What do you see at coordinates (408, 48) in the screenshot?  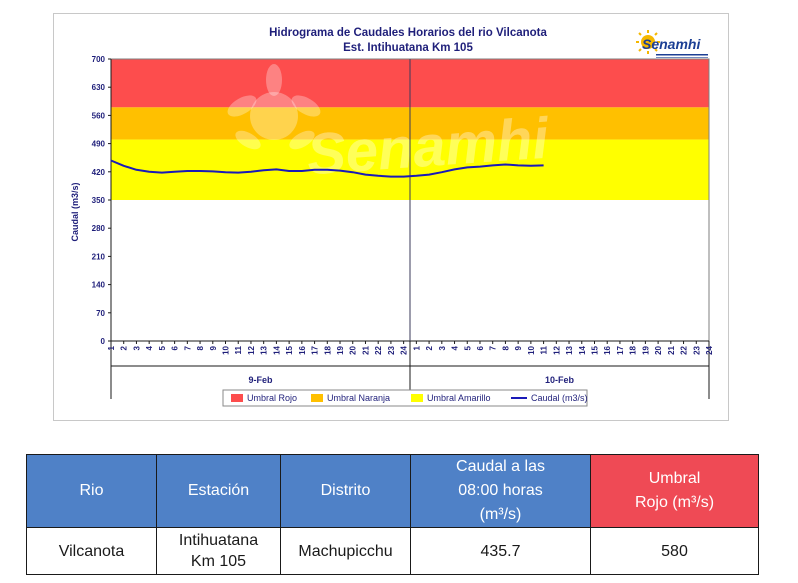 I see `chart-subtitle: Est. Intihuatana Km 105` at bounding box center [408, 48].